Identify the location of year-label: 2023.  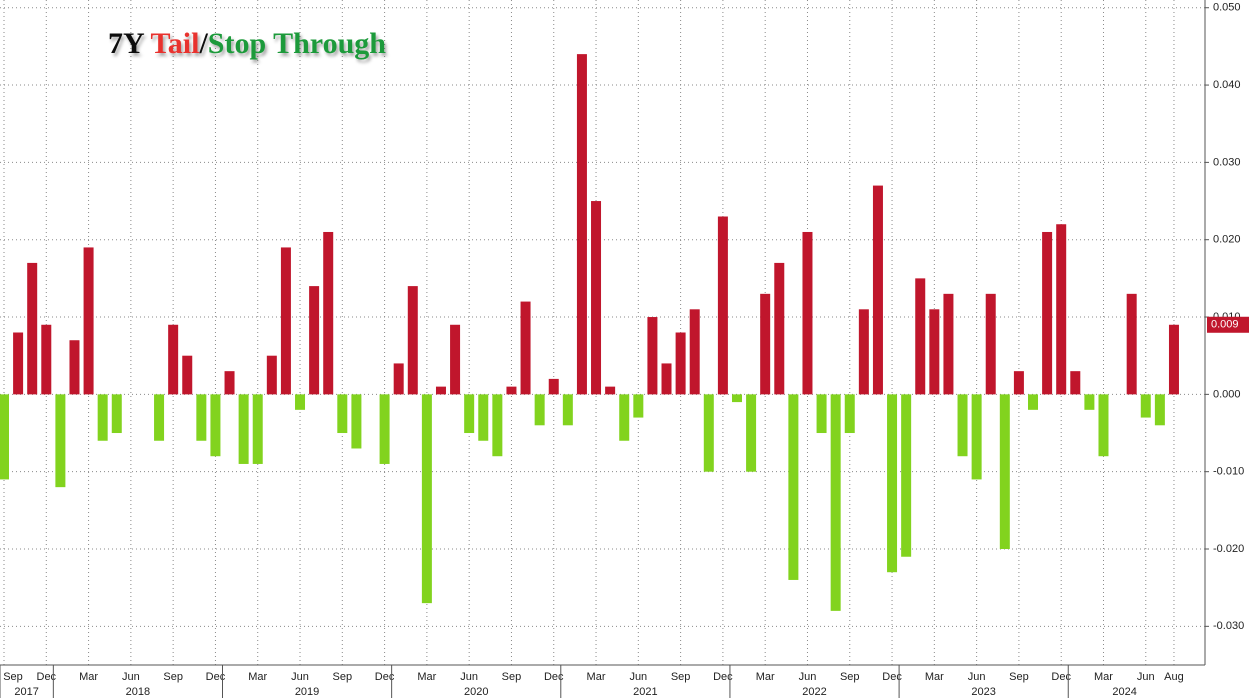
(983, 692).